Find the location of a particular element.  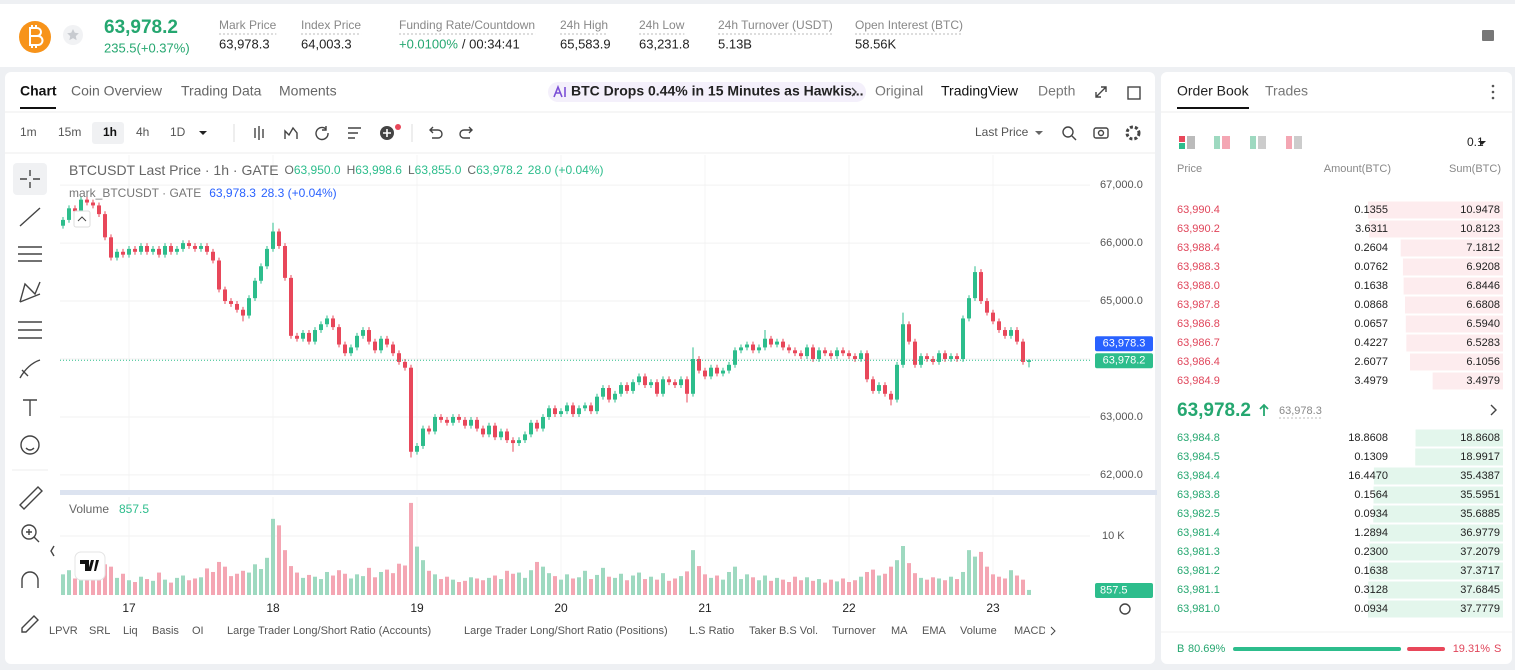

news-pill is located at coordinates (707, 92).